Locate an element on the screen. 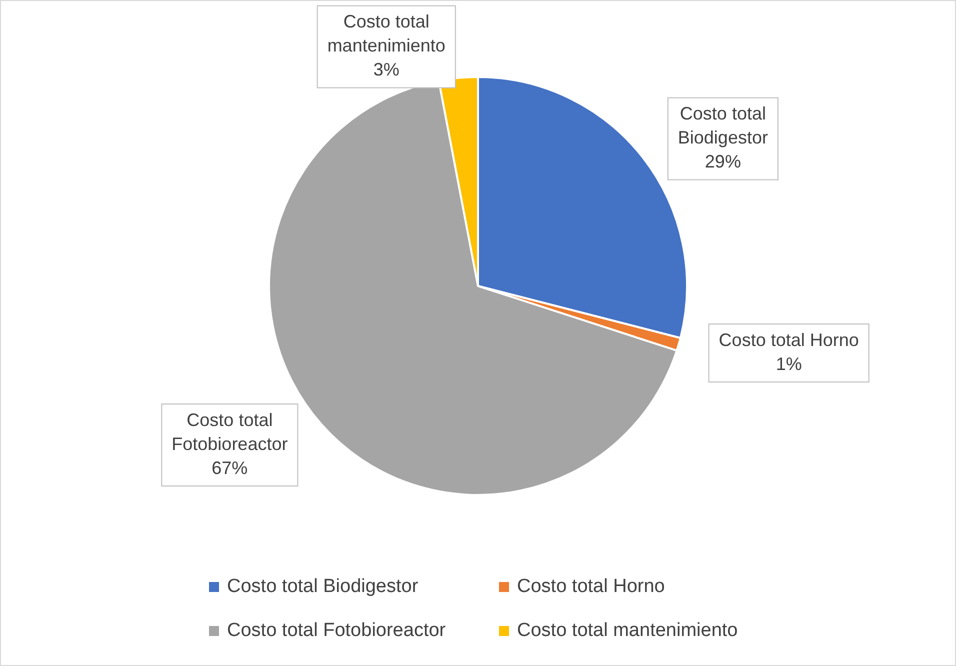 The image size is (956, 666). legend-label: Costo total Fotobioreactor is located at coordinates (336, 631).